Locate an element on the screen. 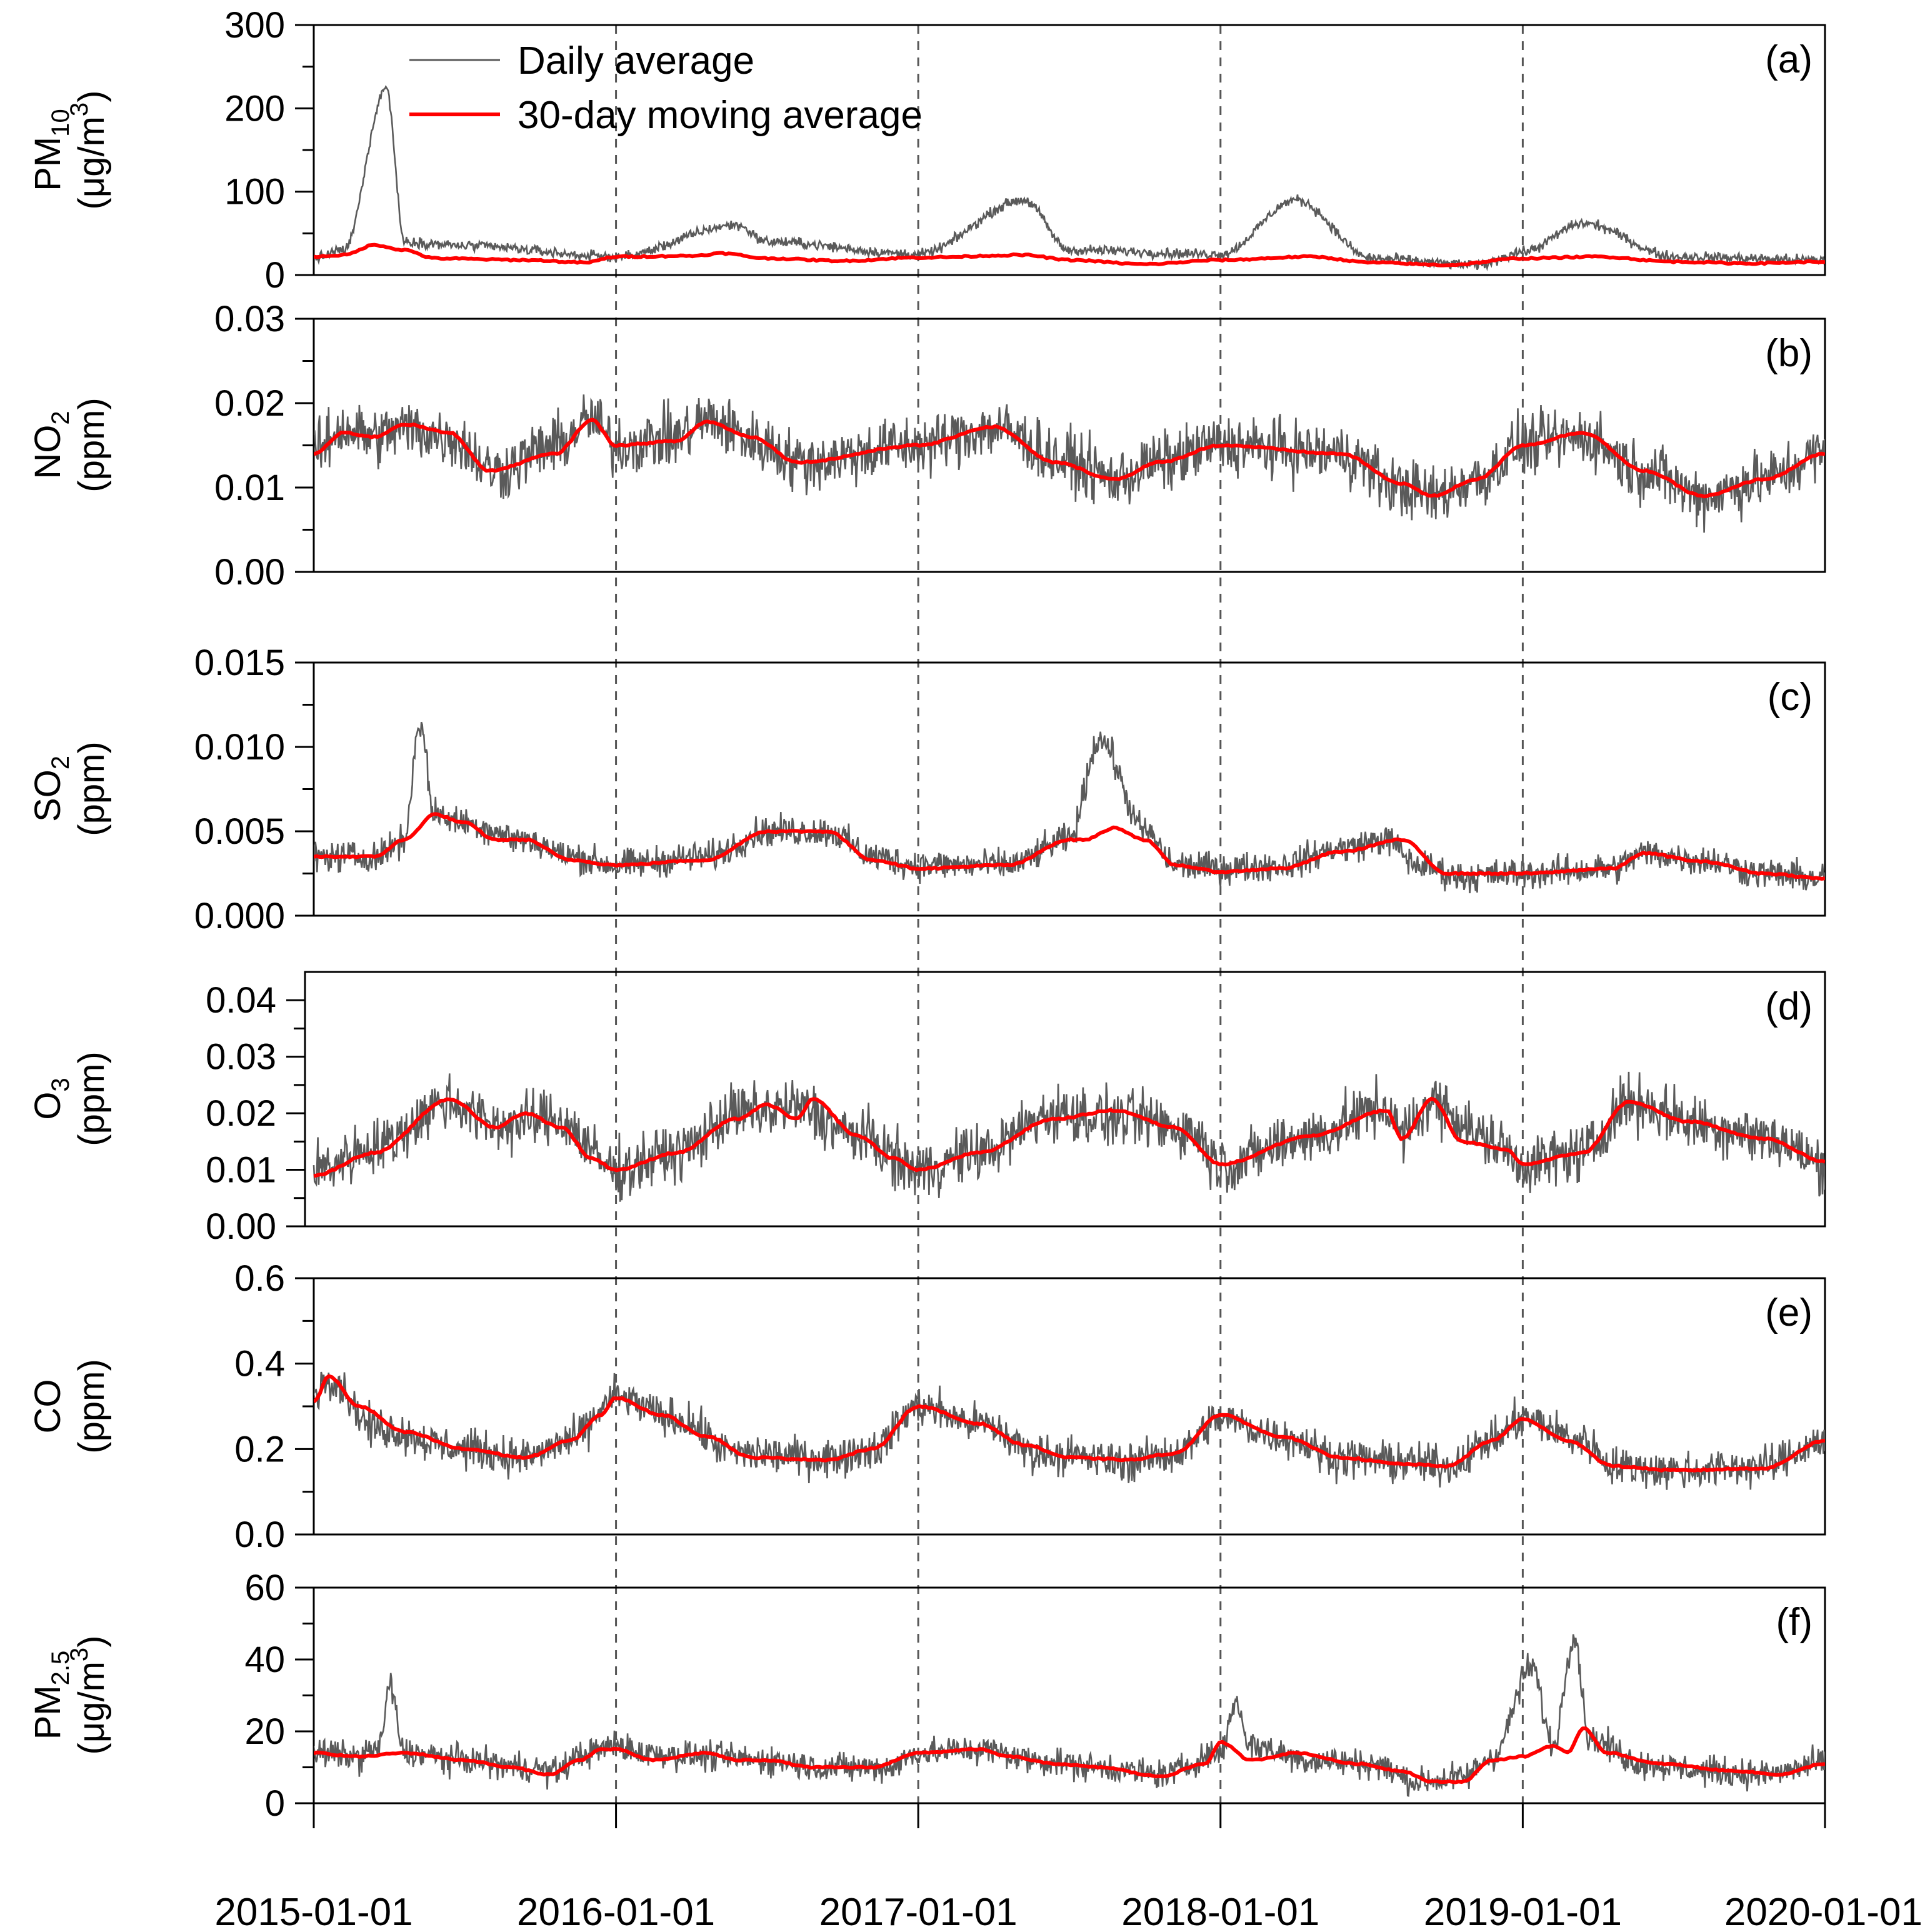  y-axis-label-line1: CO is located at coordinates (48, 1406).